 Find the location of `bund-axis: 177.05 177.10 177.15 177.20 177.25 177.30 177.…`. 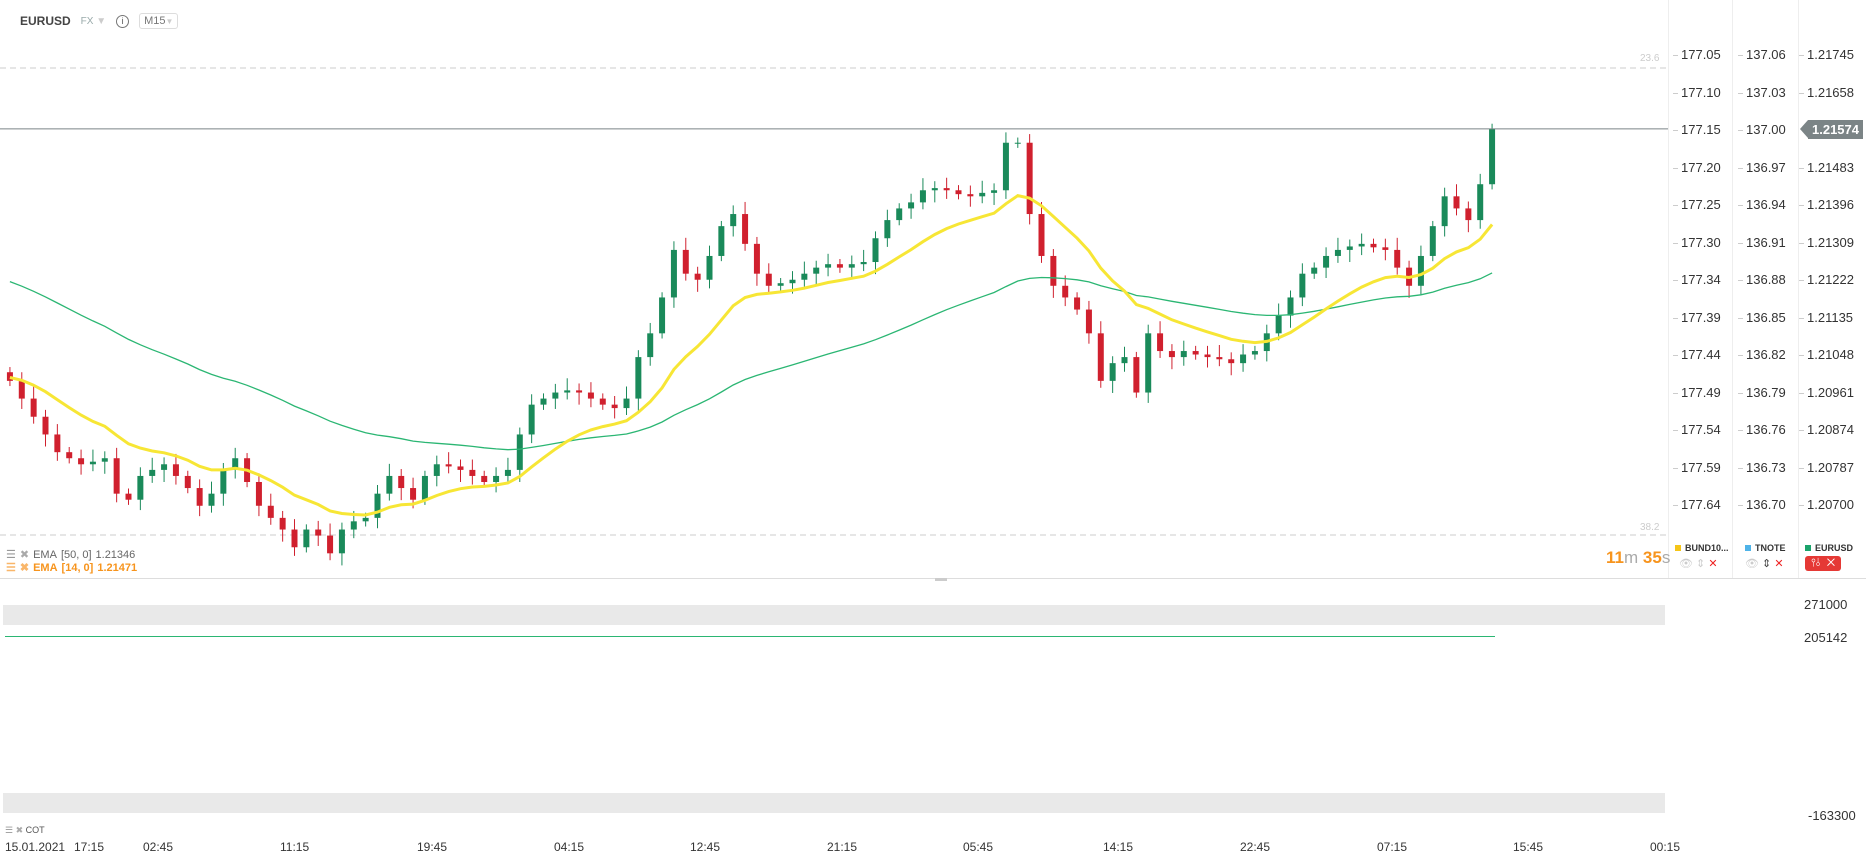

bund-axis: 177.05 177.10 177.15 177.20 177.25 177.30 177.… is located at coordinates (1700, 289).